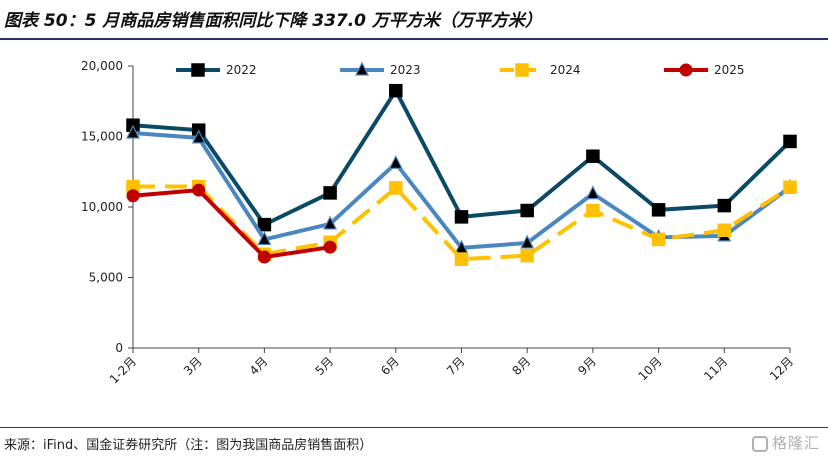 The height and width of the screenshot is (462, 828). What do you see at coordinates (650, 368) in the screenshot?
I see `x-tick-label: 10月` at bounding box center [650, 368].